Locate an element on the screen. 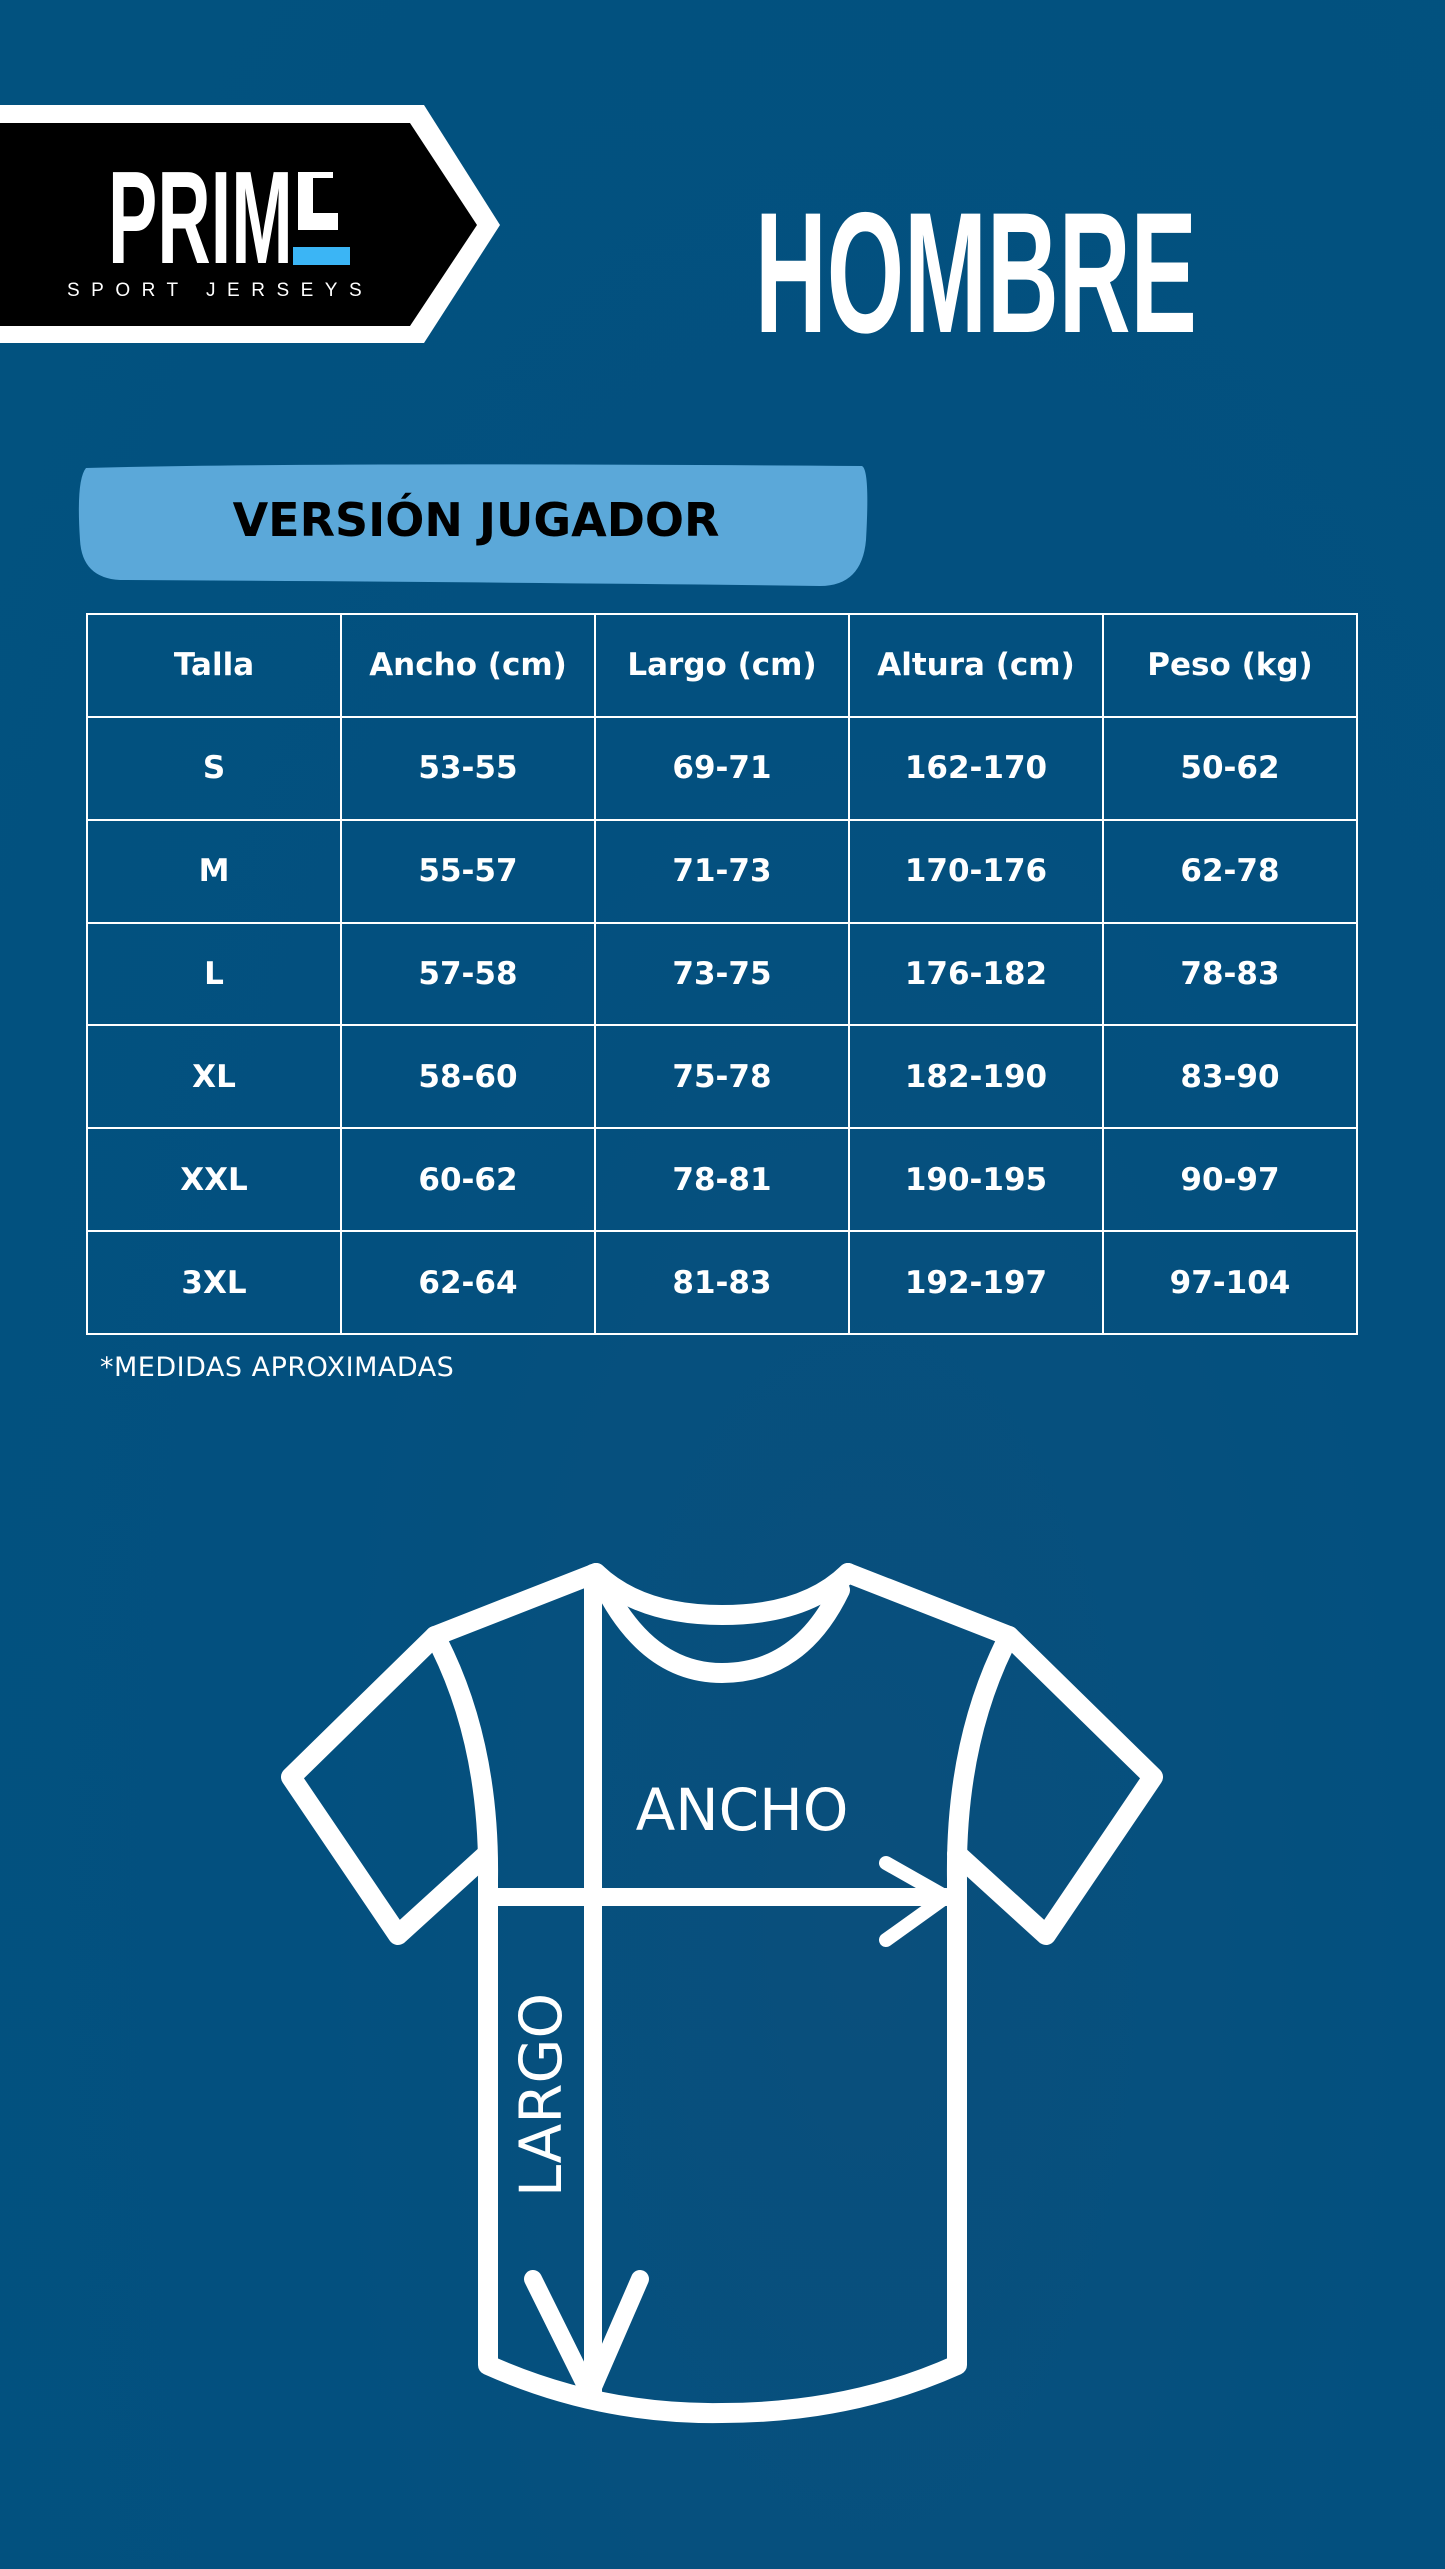  length-arrowhead-icon is located at coordinates (586, 2336).